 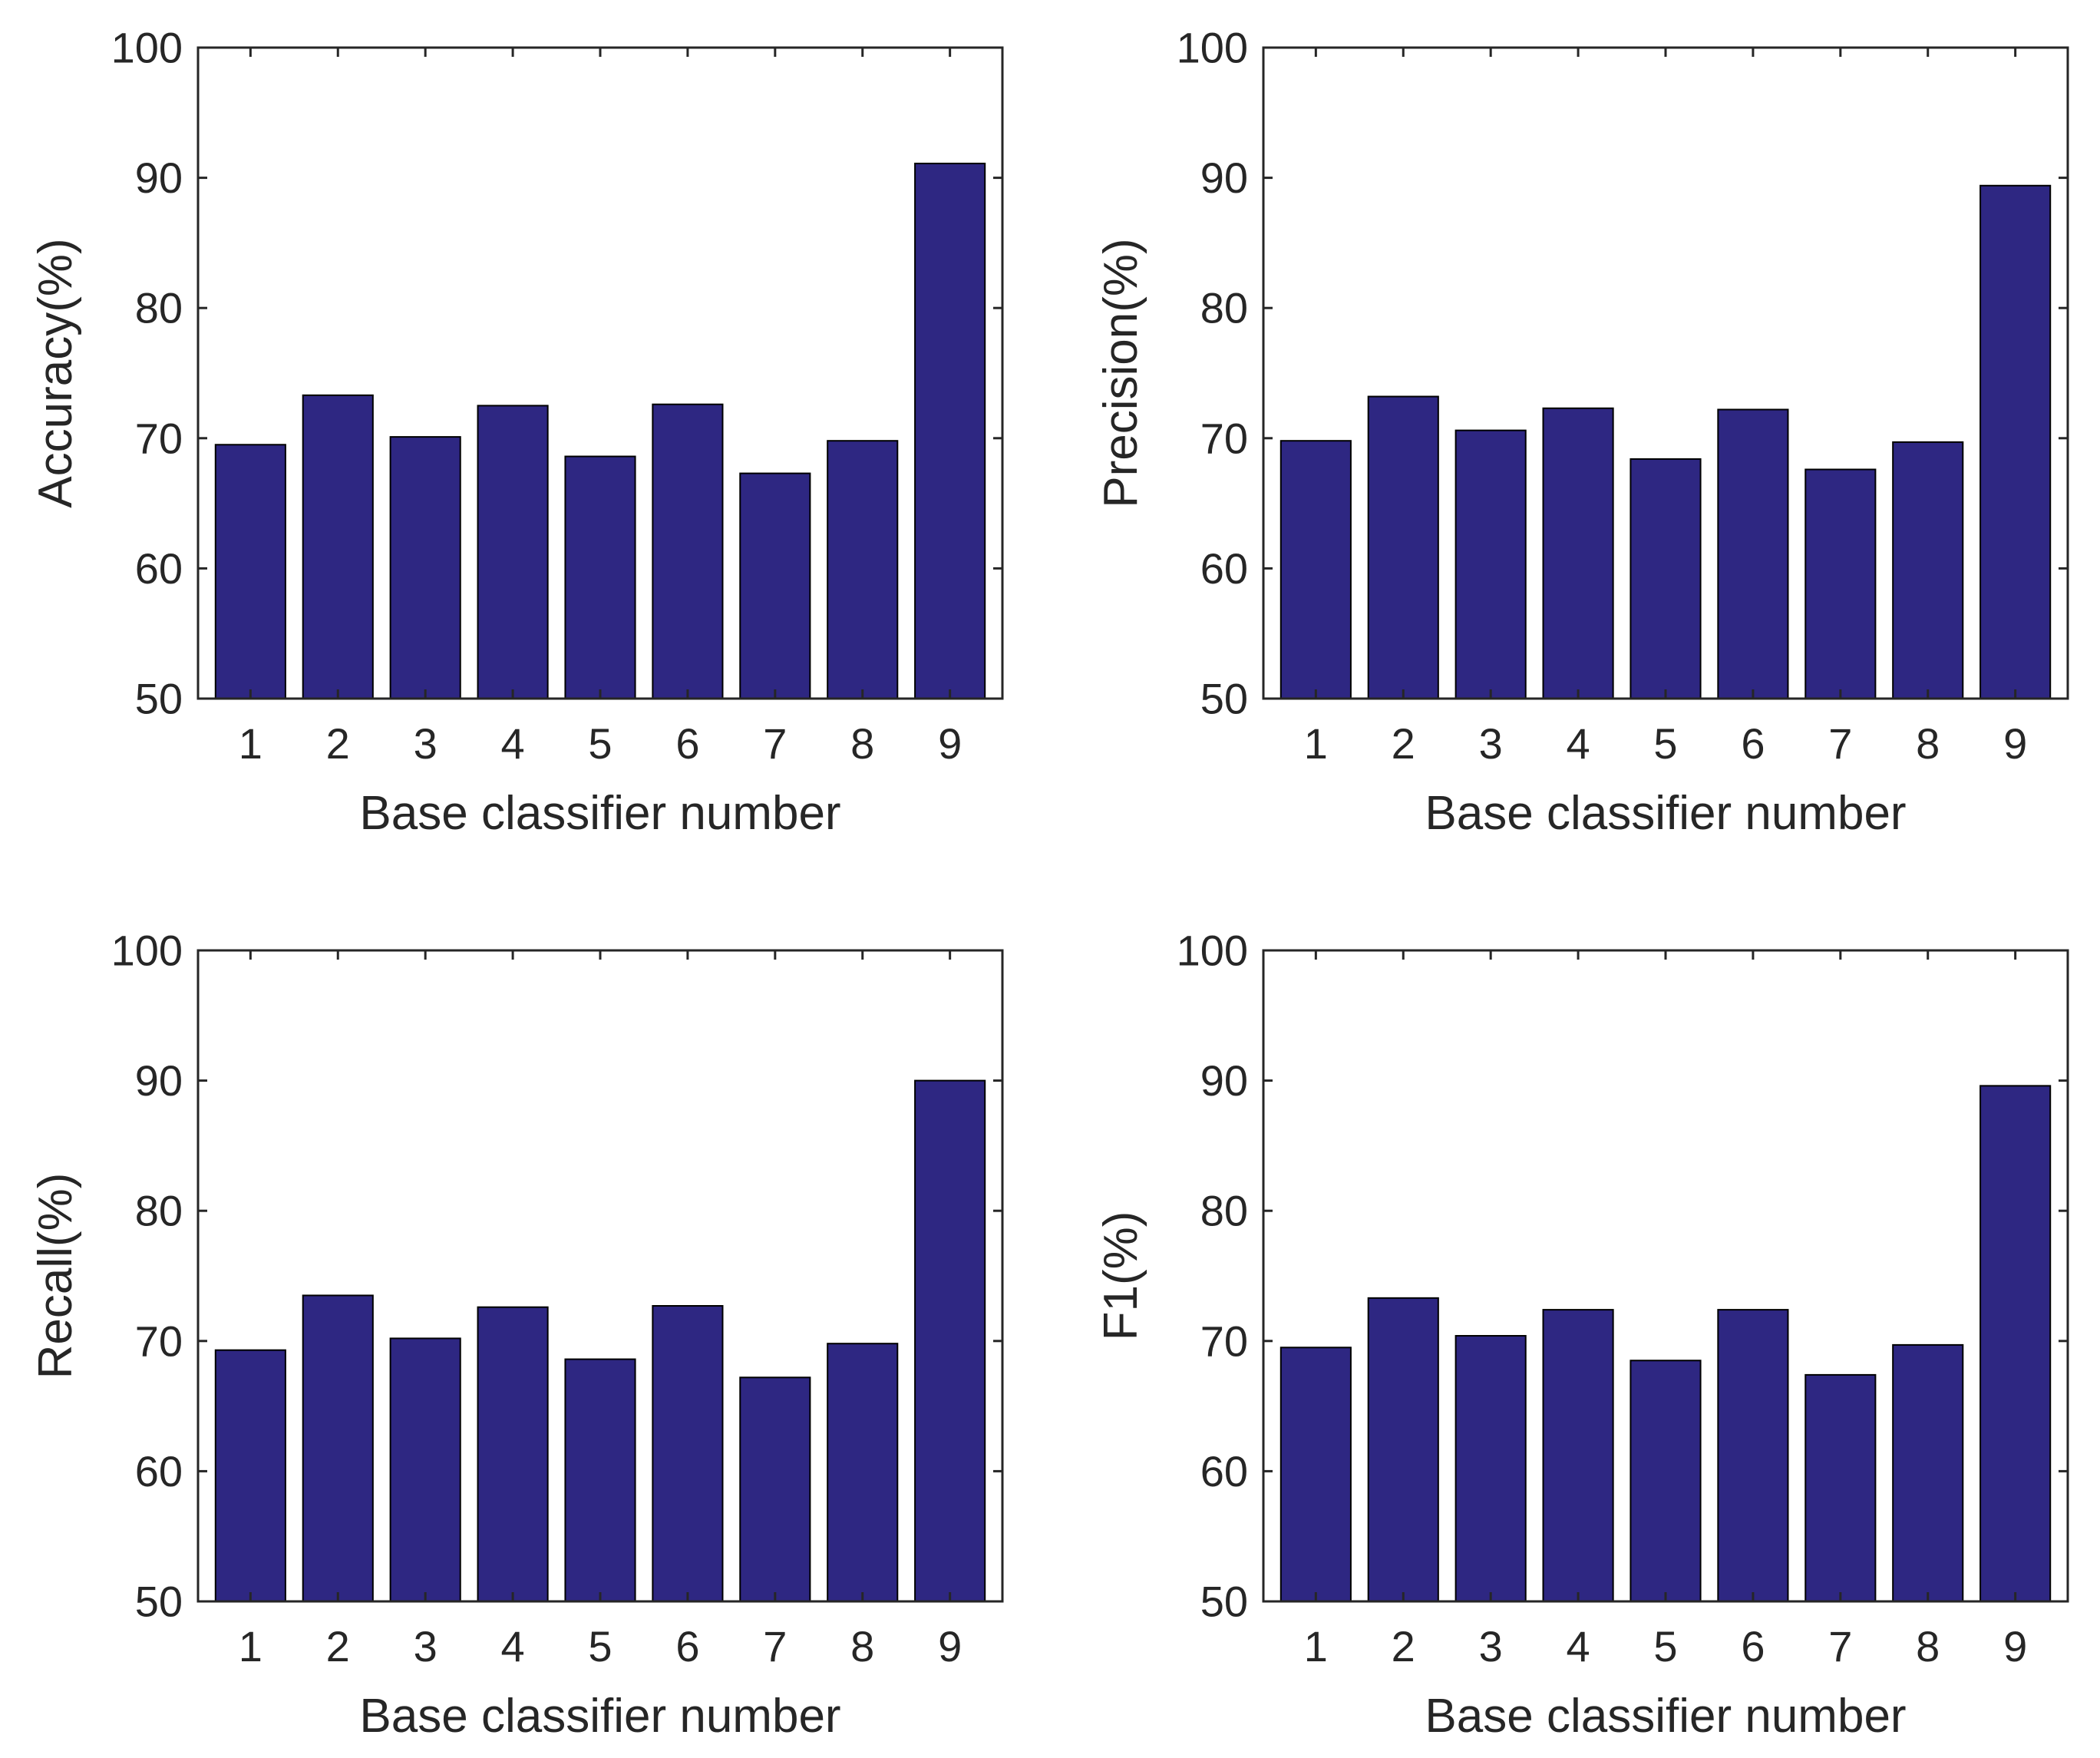 I want to click on f1-xtick-label-5: 5, so click(x=1665, y=1646).